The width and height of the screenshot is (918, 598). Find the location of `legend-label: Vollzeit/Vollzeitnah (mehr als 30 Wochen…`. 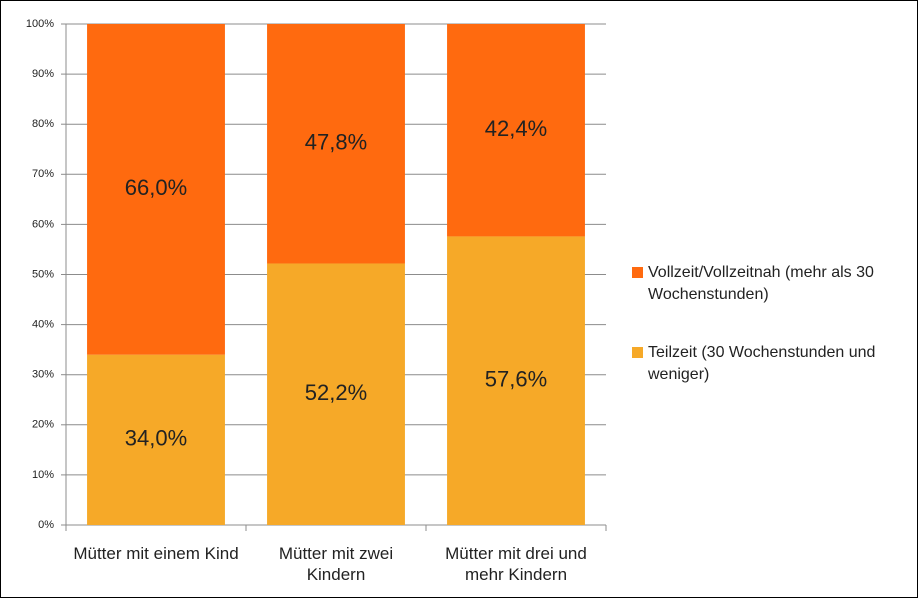

legend-label: Vollzeit/Vollzeitnah (mehr als 30 Wochen… is located at coordinates (761, 283).